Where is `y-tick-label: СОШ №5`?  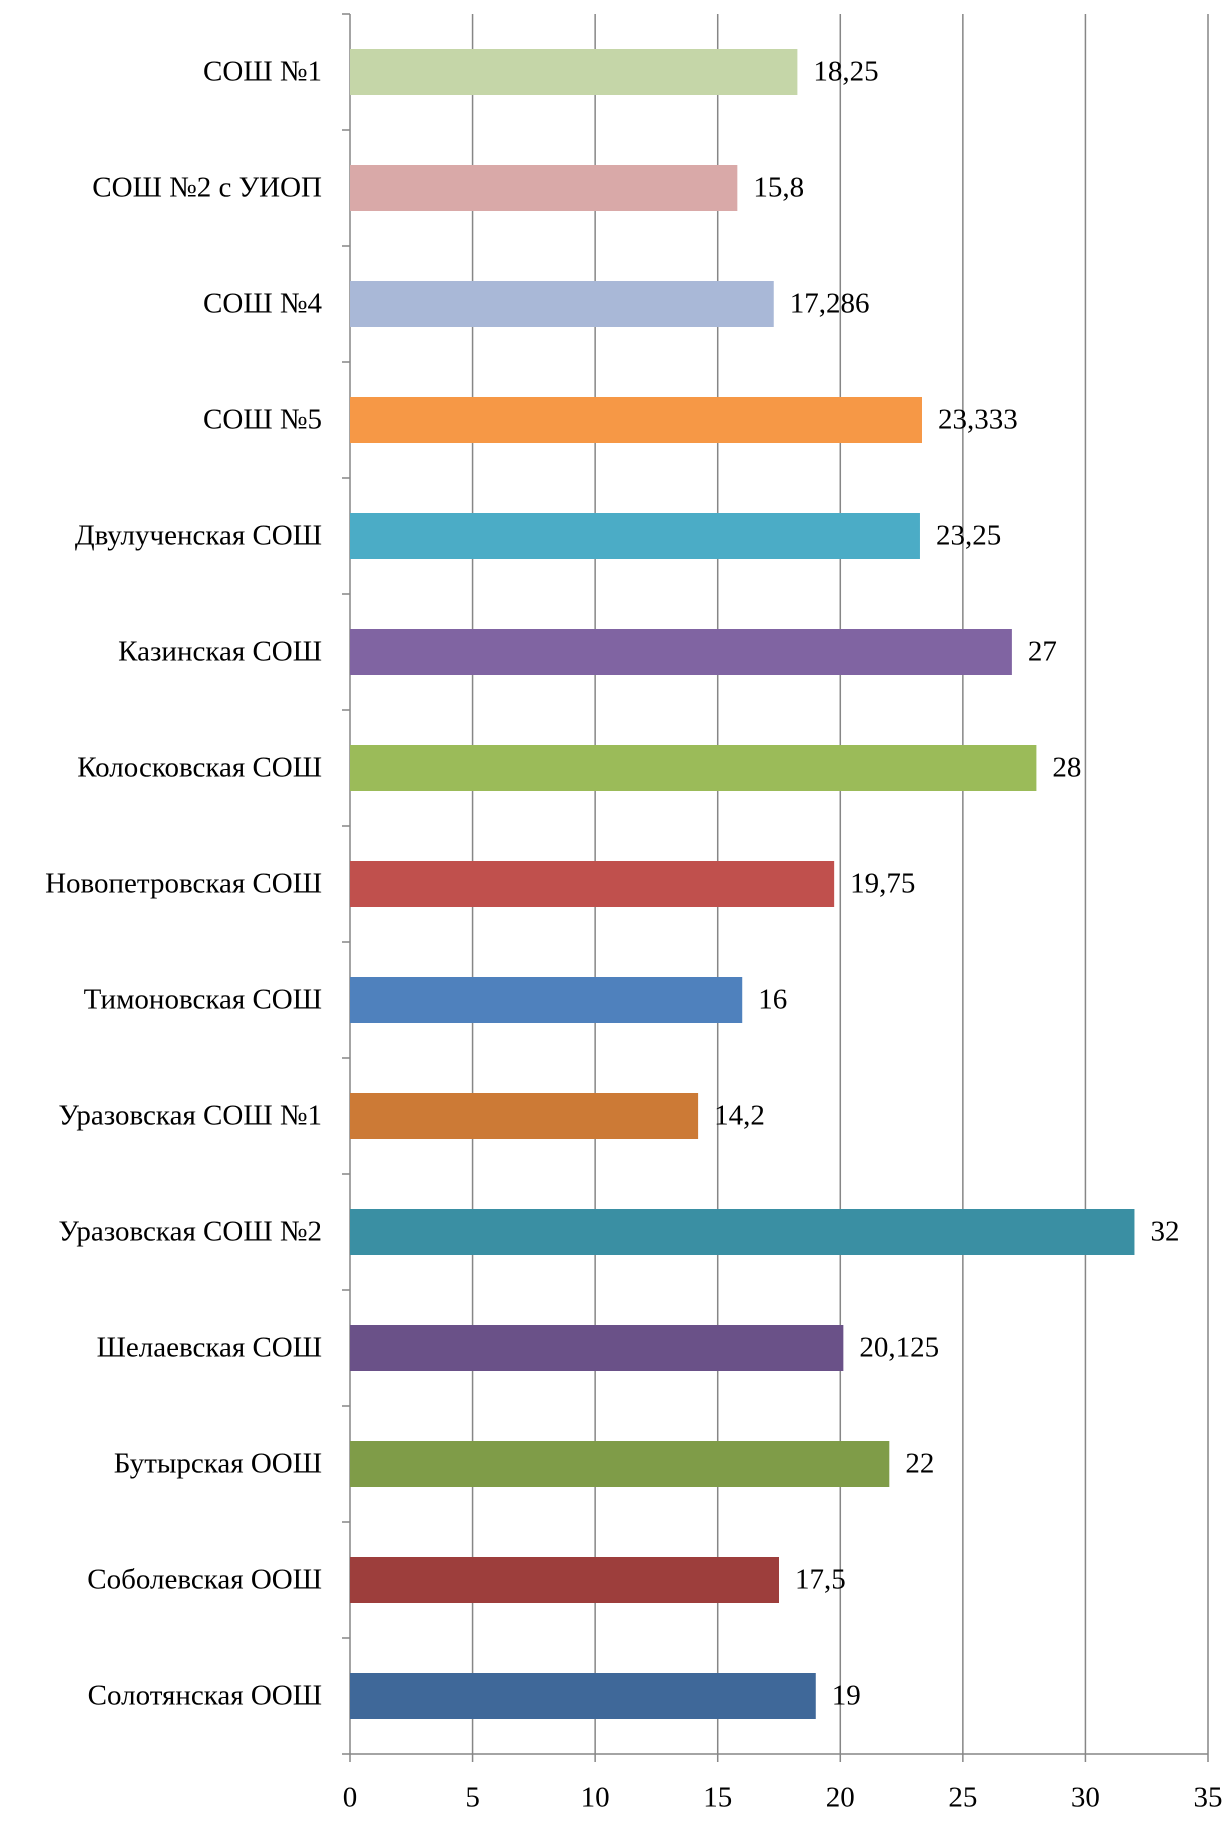 y-tick-label: СОШ №5 is located at coordinates (262, 420).